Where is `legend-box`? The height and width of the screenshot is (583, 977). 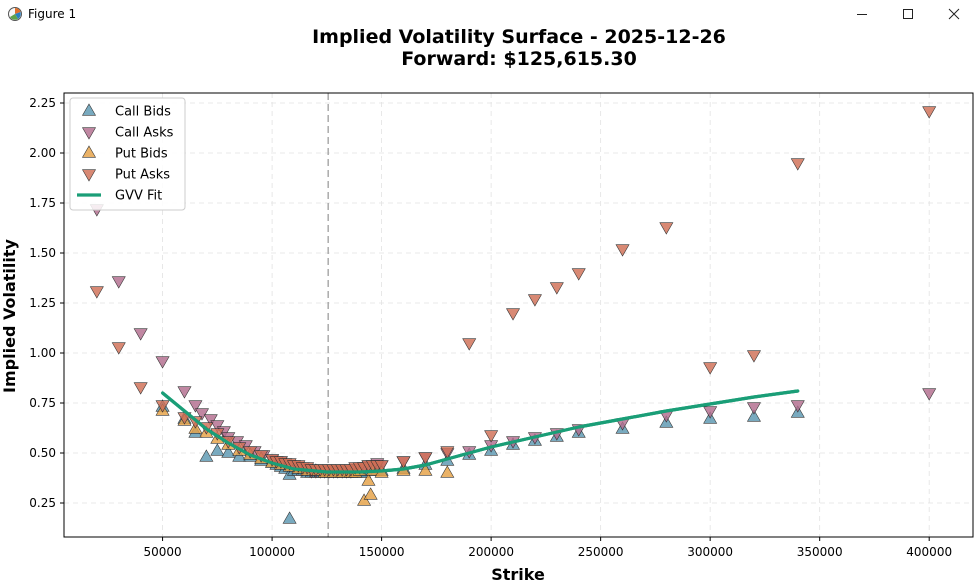
legend-box is located at coordinates (127, 154).